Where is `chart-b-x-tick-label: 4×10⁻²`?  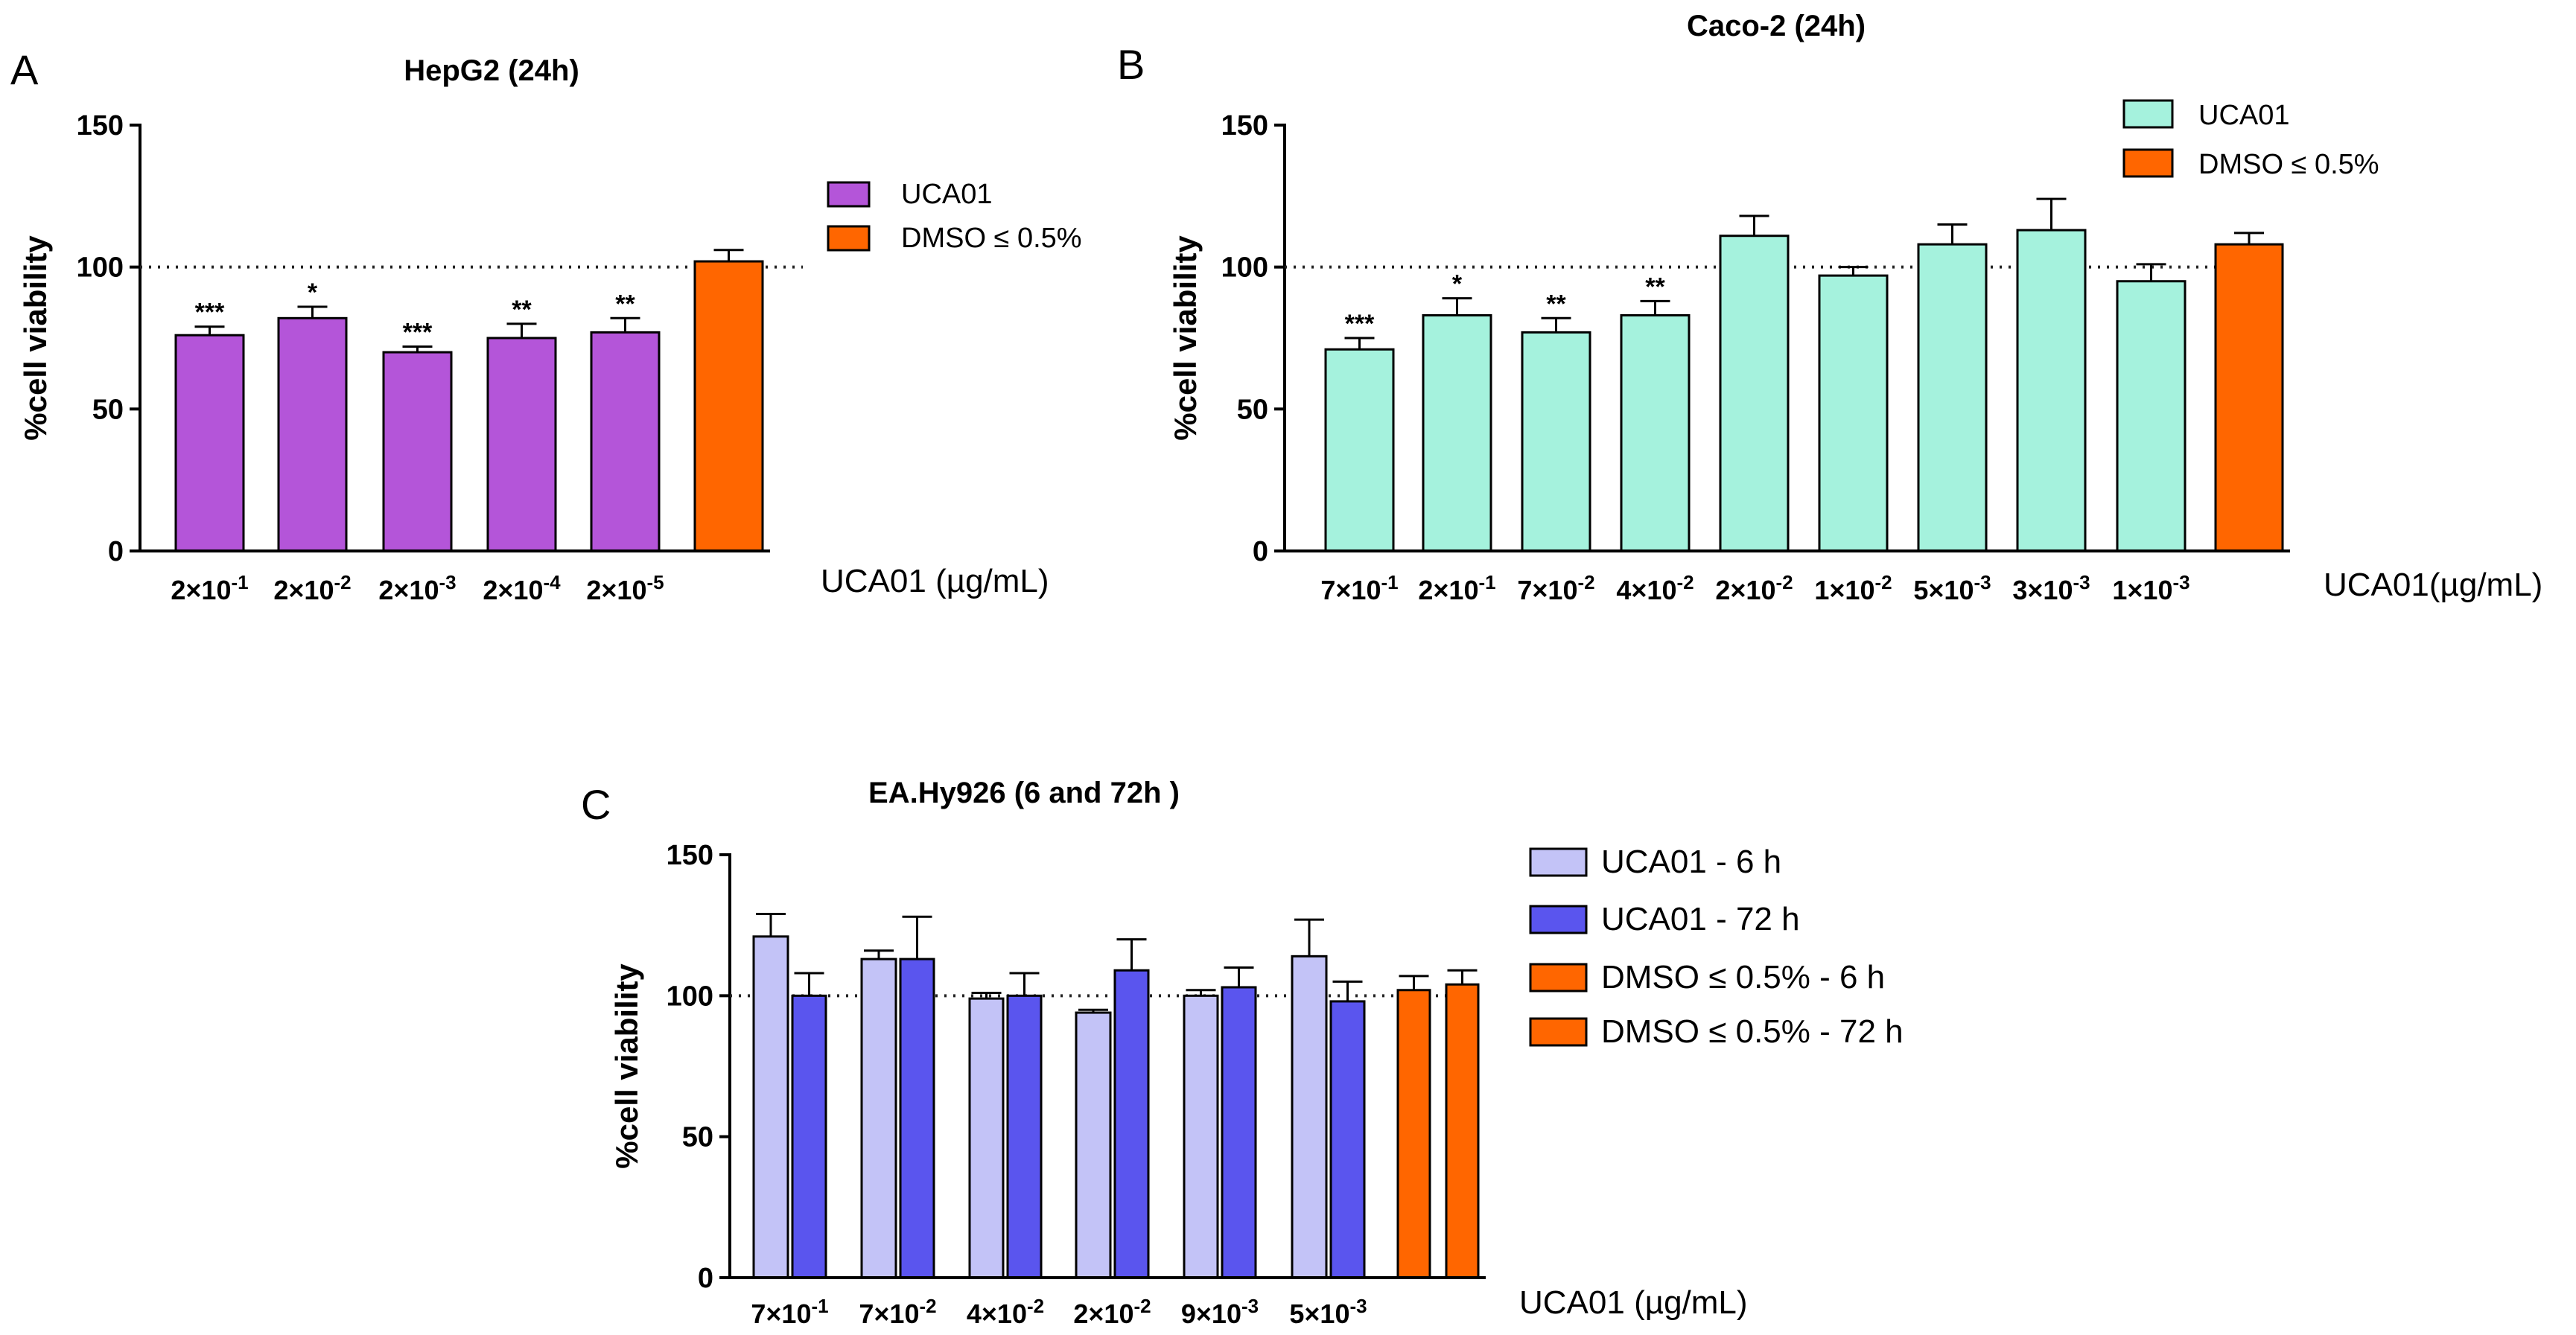 chart-b-x-tick-label: 4×10⁻² is located at coordinates (1655, 588).